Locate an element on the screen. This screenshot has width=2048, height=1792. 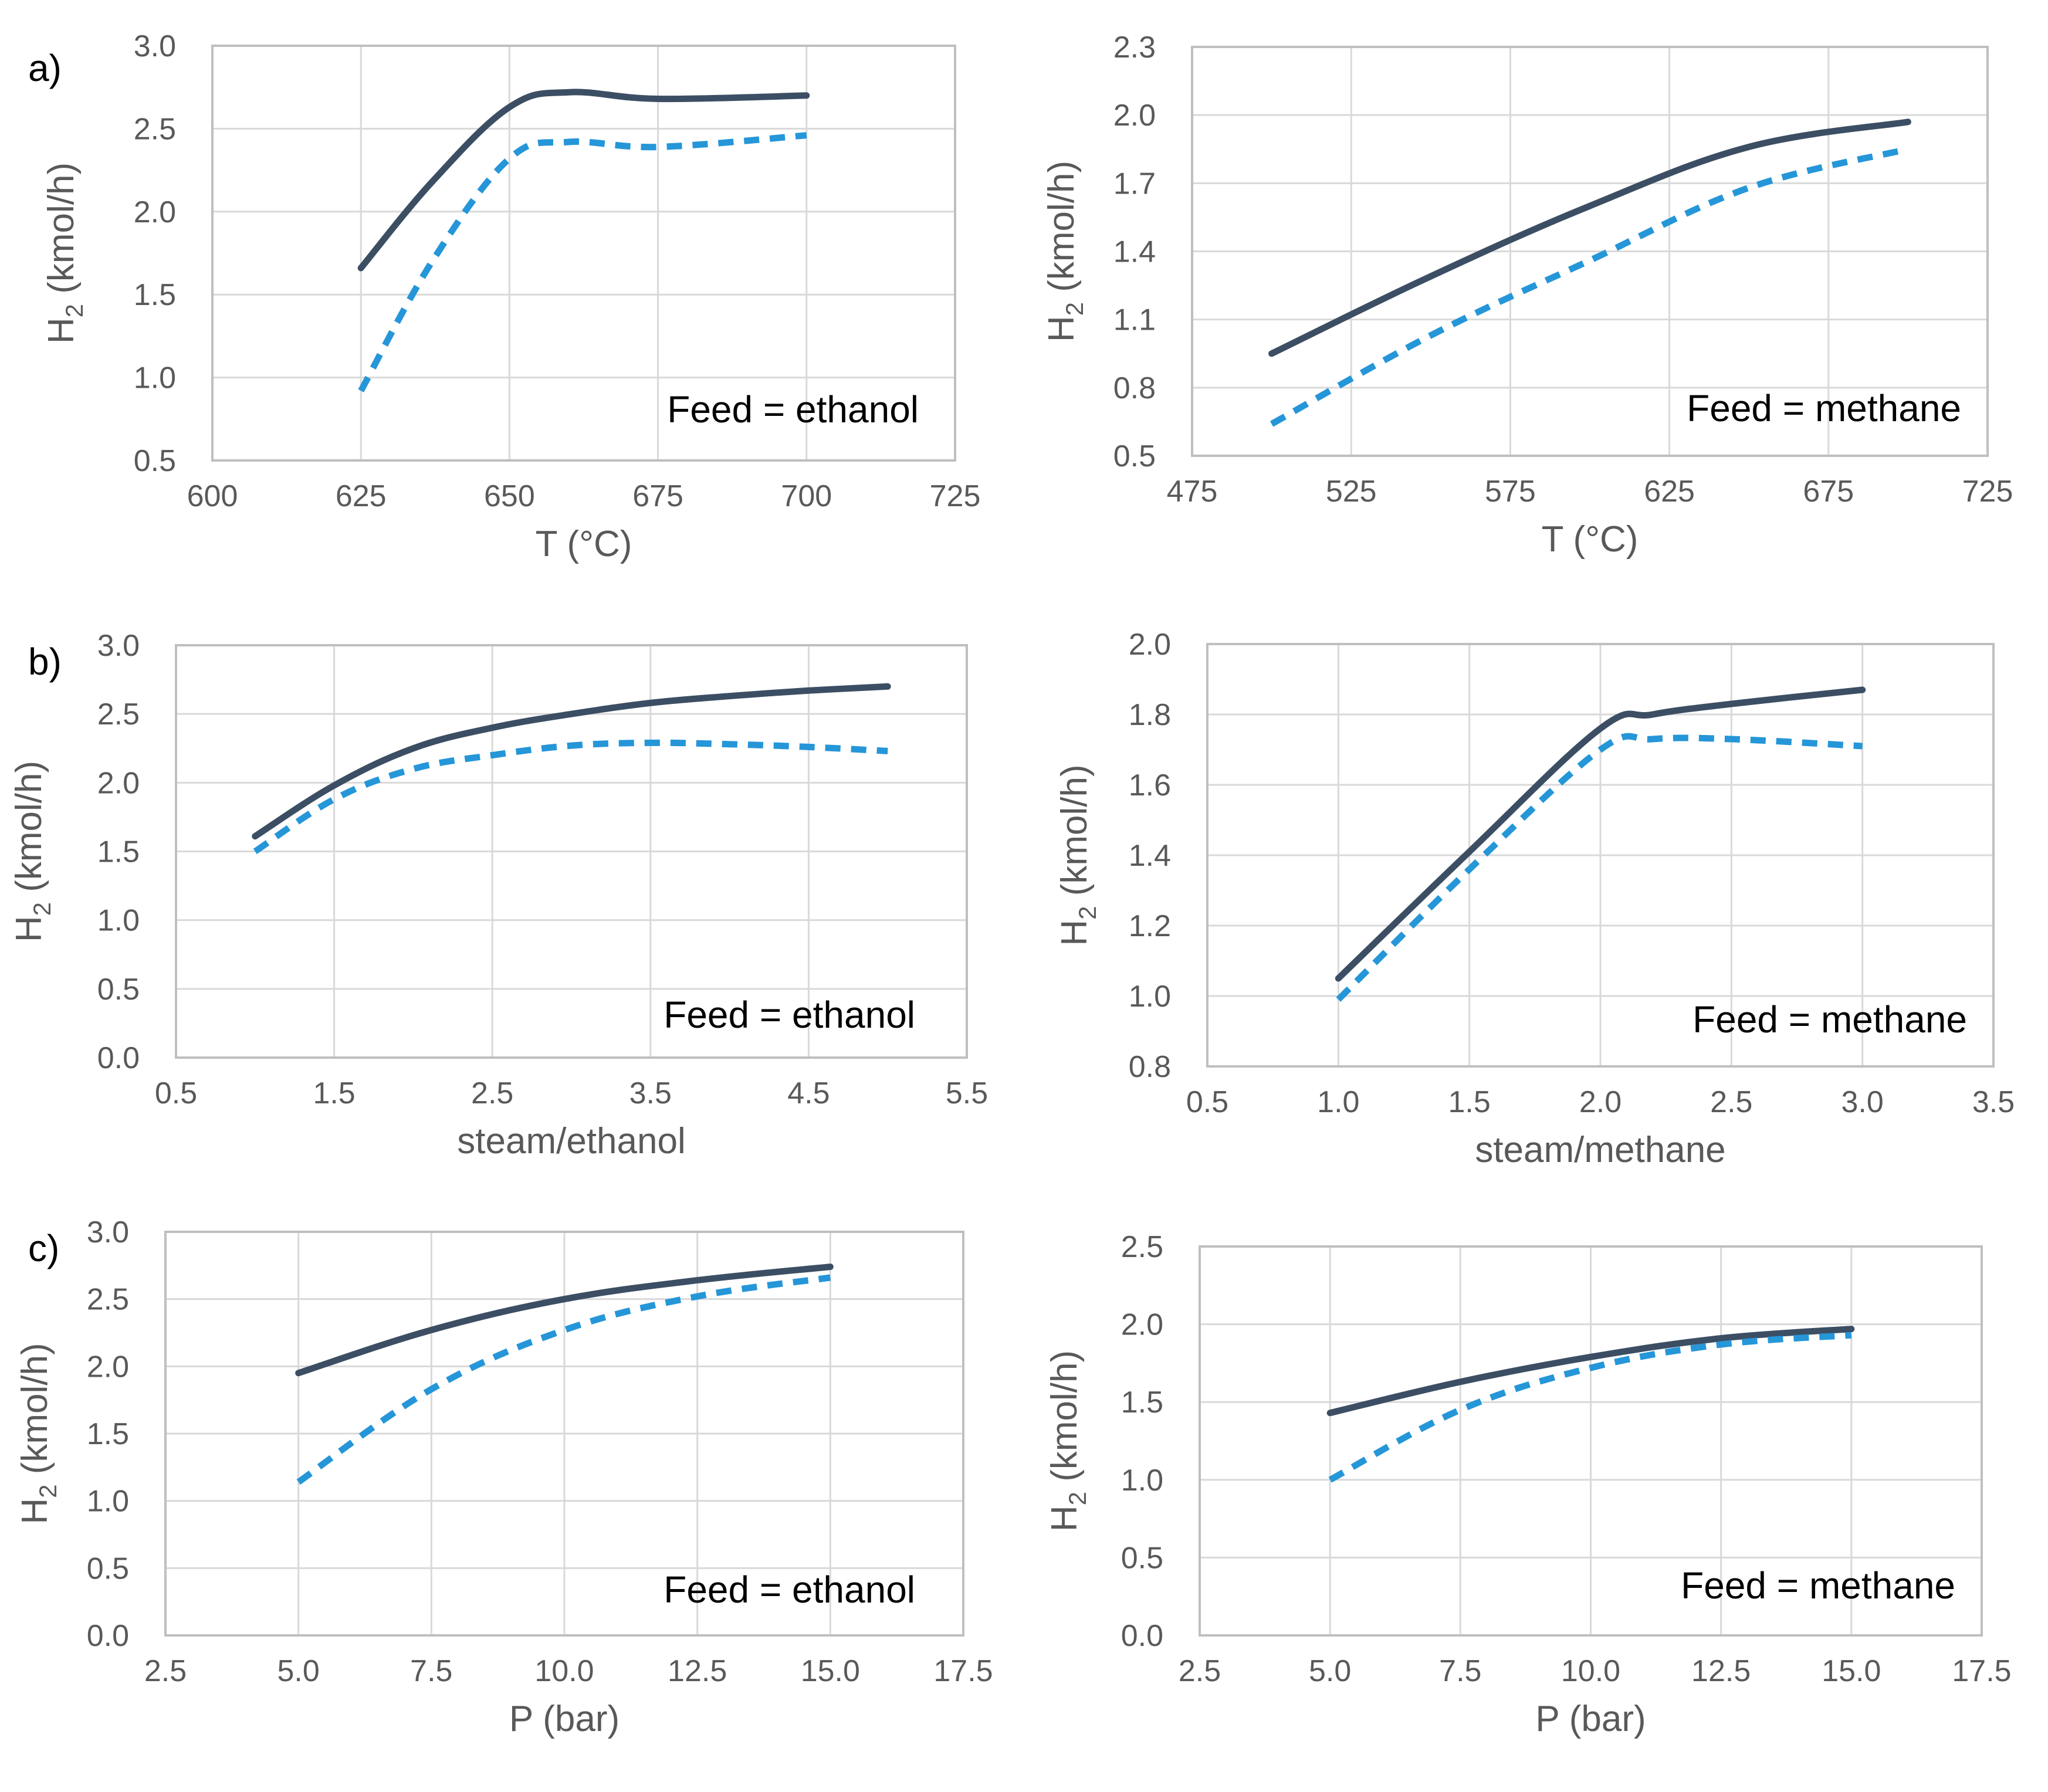
x-tick-label: 2.0 is located at coordinates (1600, 1102).